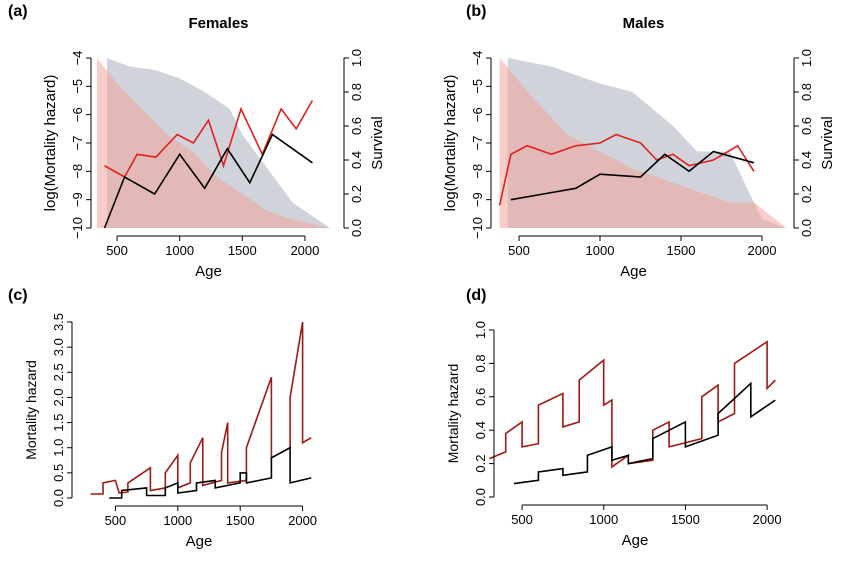  I want to click on panel-label: (d), so click(476, 295).